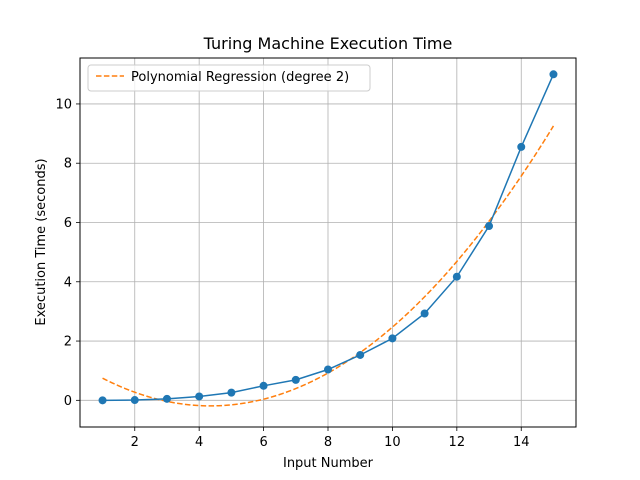 Image resolution: width=640 pixels, height=480 pixels. Describe the element at coordinates (328, 463) in the screenshot. I see `x-axis-label: Input Number` at that location.